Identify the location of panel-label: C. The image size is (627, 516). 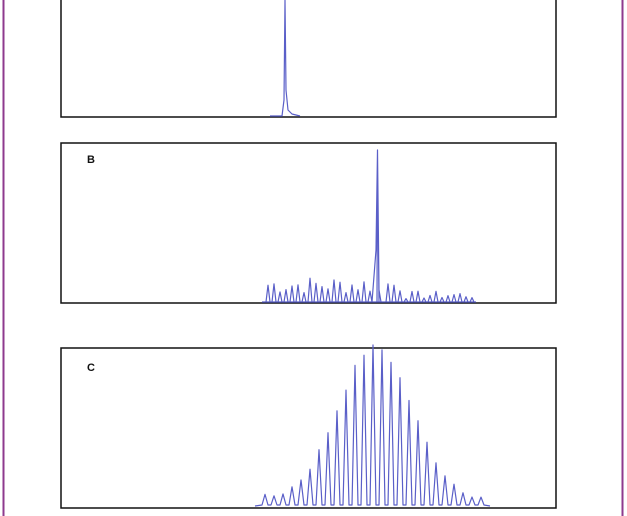
(91, 368).